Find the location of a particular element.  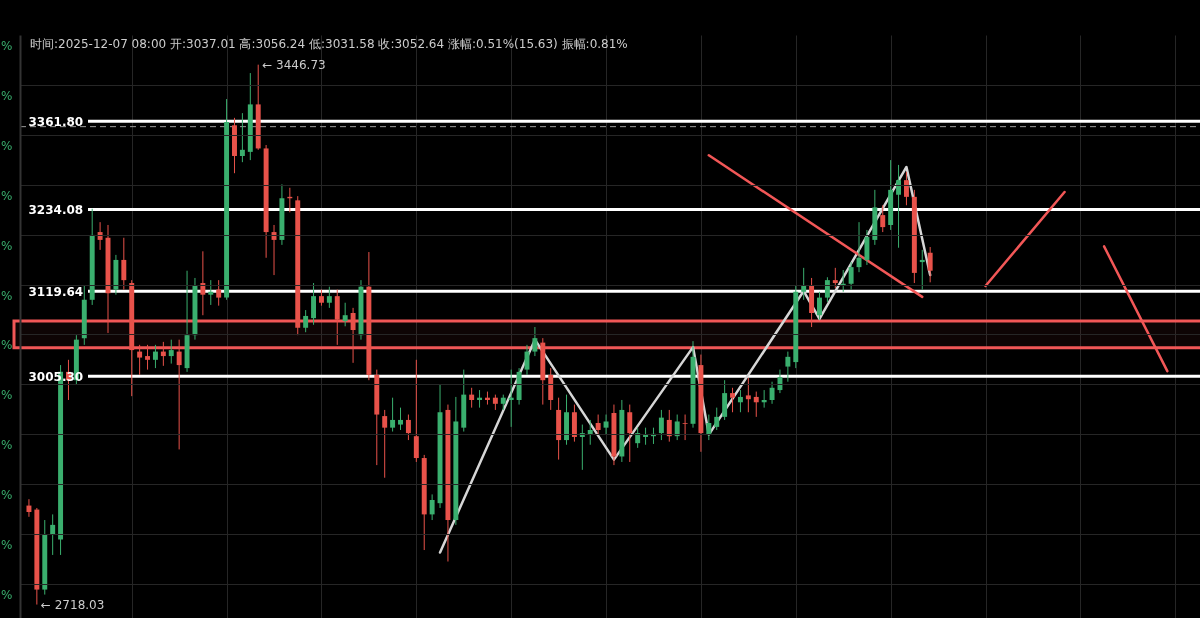

annotation: ← 3446.73 is located at coordinates (294, 64).